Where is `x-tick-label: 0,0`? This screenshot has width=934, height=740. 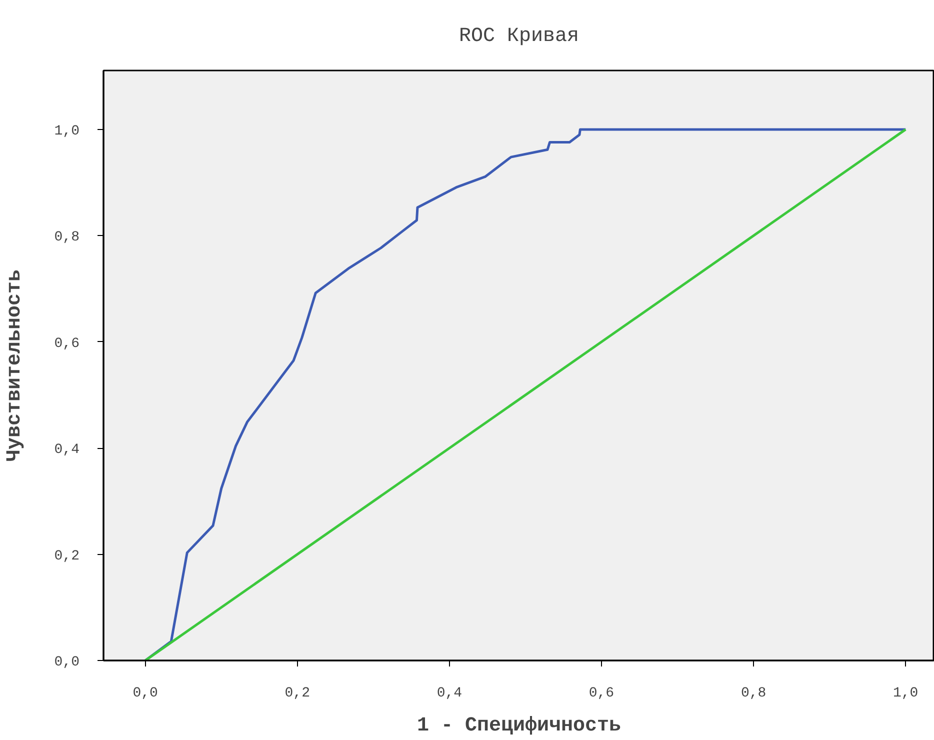 x-tick-label: 0,0 is located at coordinates (145, 694).